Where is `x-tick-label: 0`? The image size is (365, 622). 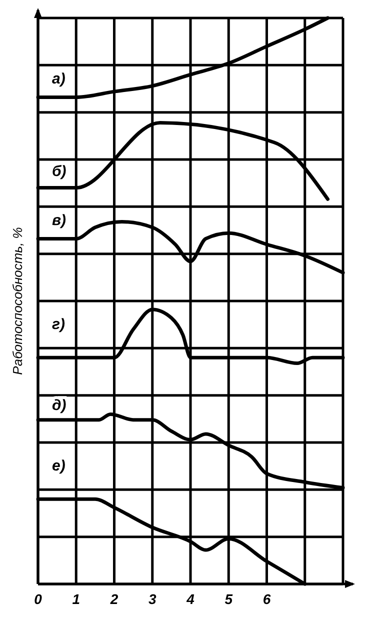
x-tick-label: 0 is located at coordinates (38, 599).